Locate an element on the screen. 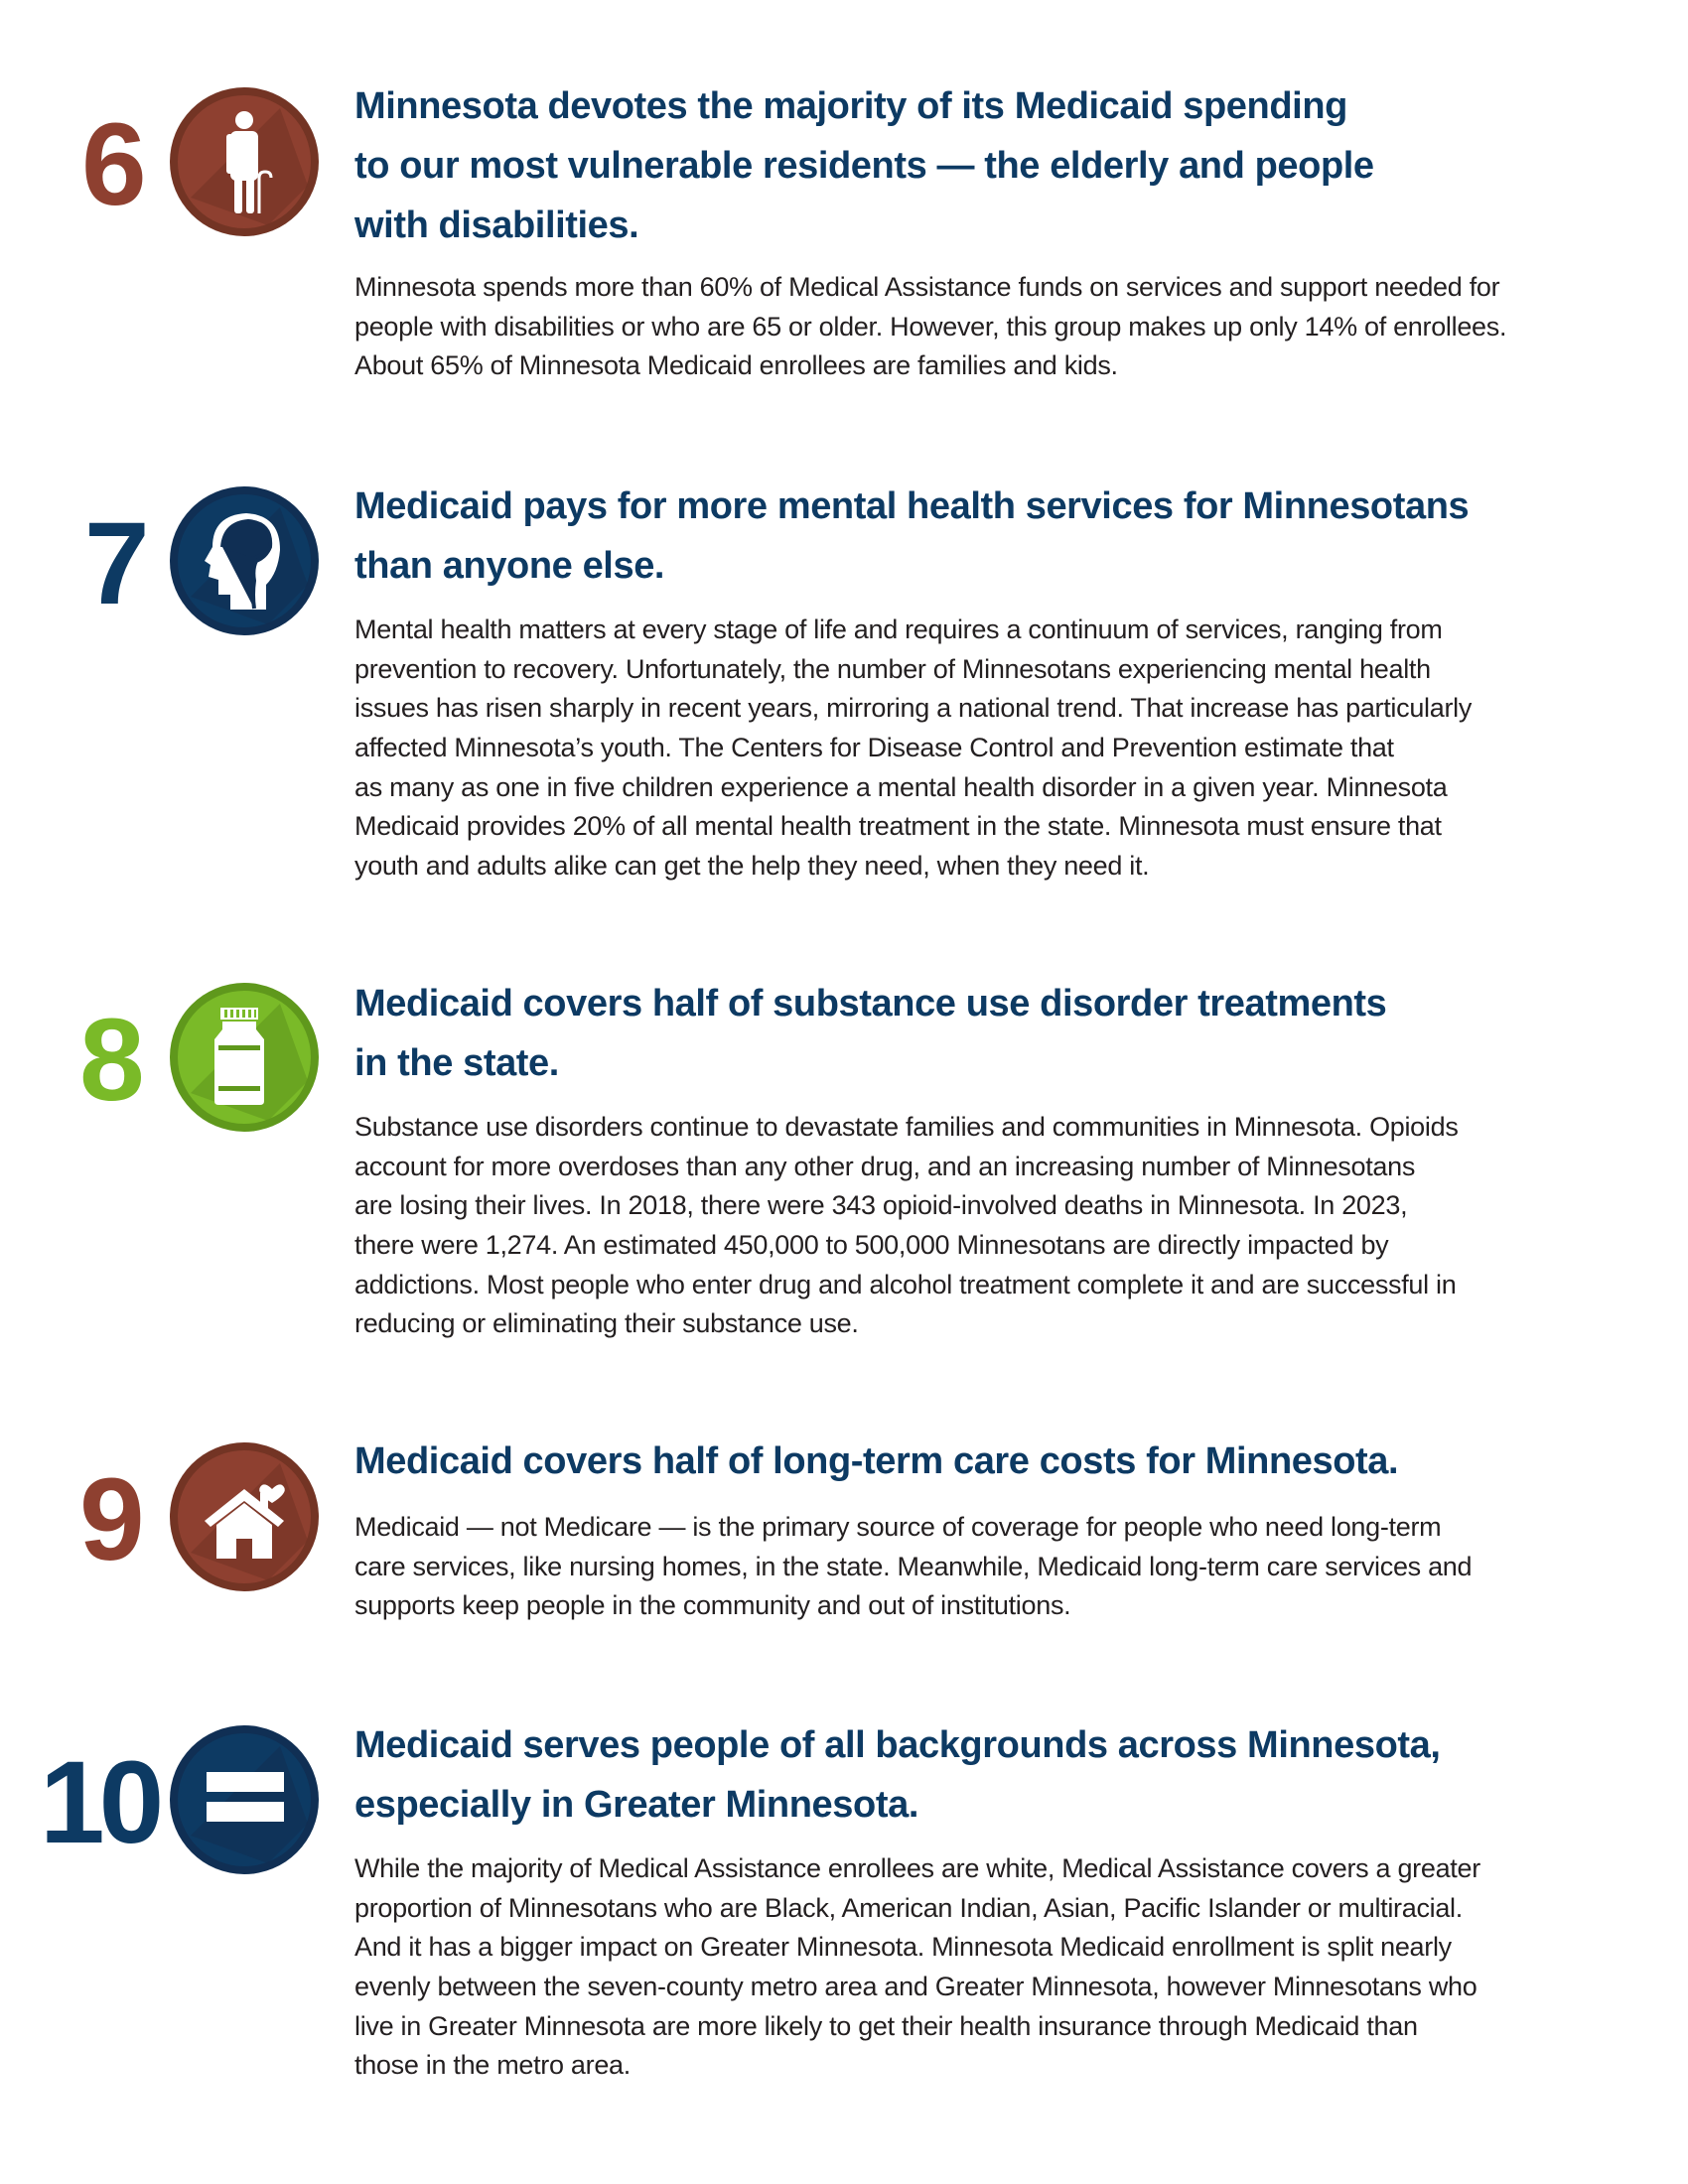 This screenshot has width=1688, height=2184. equals-icon is located at coordinates (244, 1799).